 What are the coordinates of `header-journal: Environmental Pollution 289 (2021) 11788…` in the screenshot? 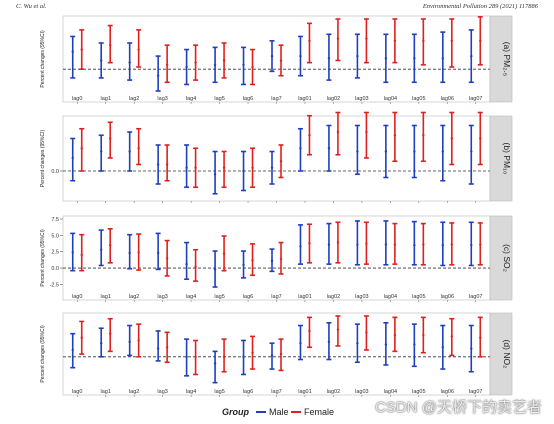 It's located at (480, 6).